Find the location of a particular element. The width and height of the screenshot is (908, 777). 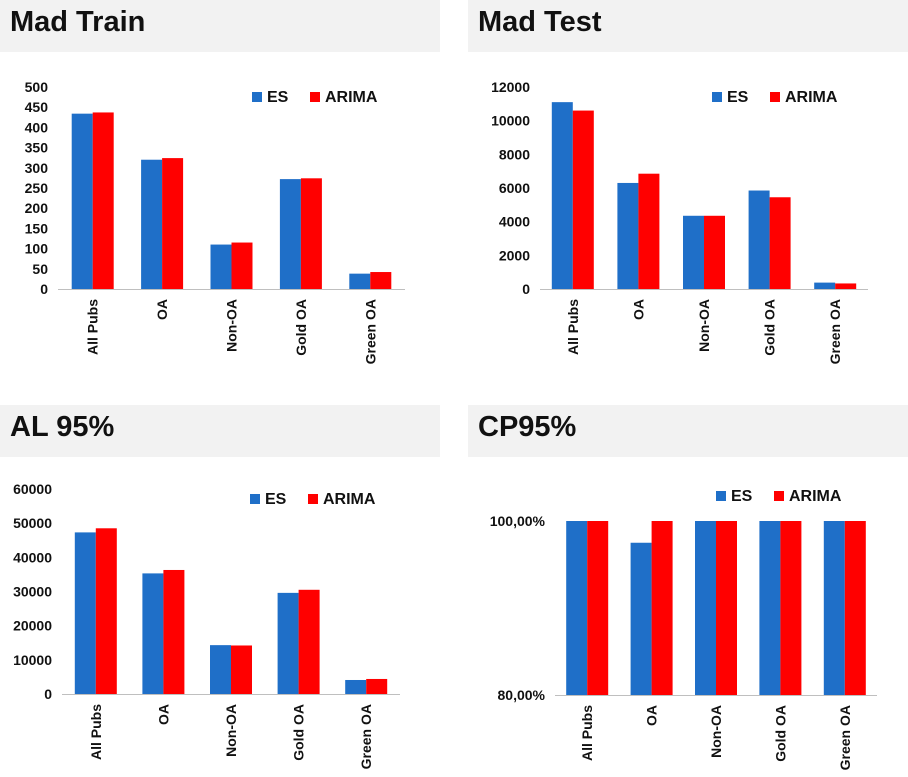

chart-header: Mad Test is located at coordinates (688, 26).